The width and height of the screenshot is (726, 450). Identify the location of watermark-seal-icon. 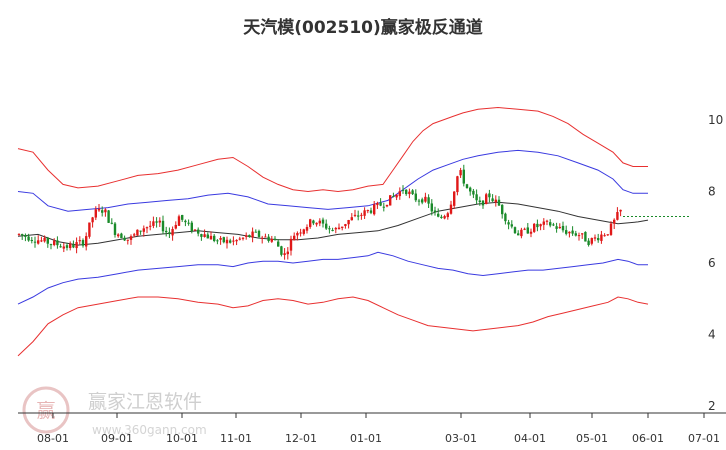
(46, 410).